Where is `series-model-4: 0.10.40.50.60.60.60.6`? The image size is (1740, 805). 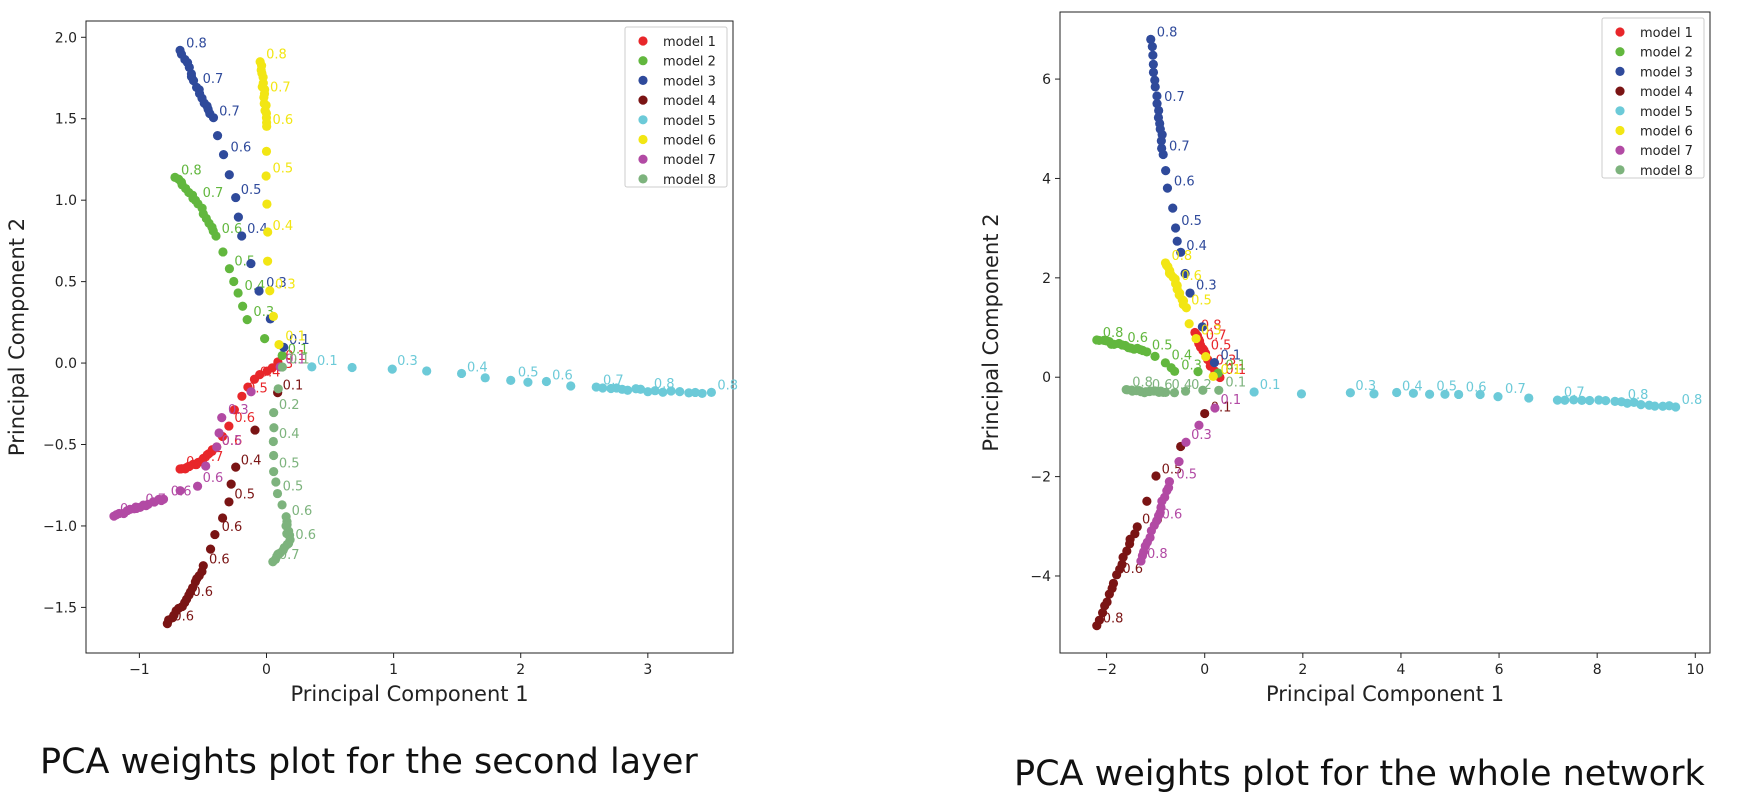 series-model-4: 0.10.40.50.60.60.60.6 is located at coordinates (232, 503).